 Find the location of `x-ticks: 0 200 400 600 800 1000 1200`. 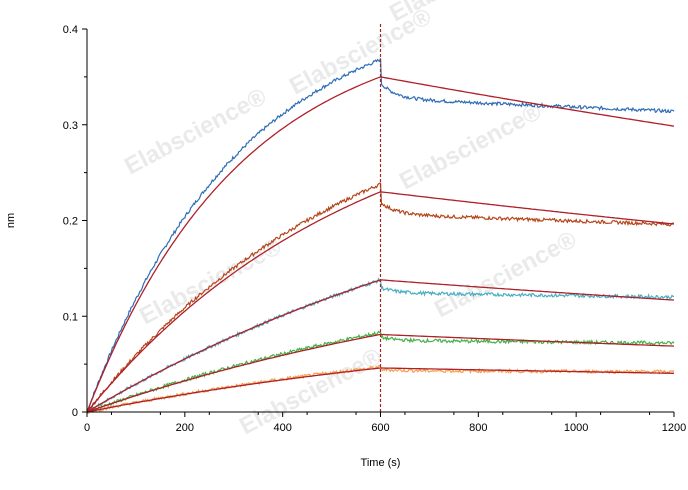

x-ticks: 0 200 400 600 800 1000 1200 is located at coordinates (385, 423).